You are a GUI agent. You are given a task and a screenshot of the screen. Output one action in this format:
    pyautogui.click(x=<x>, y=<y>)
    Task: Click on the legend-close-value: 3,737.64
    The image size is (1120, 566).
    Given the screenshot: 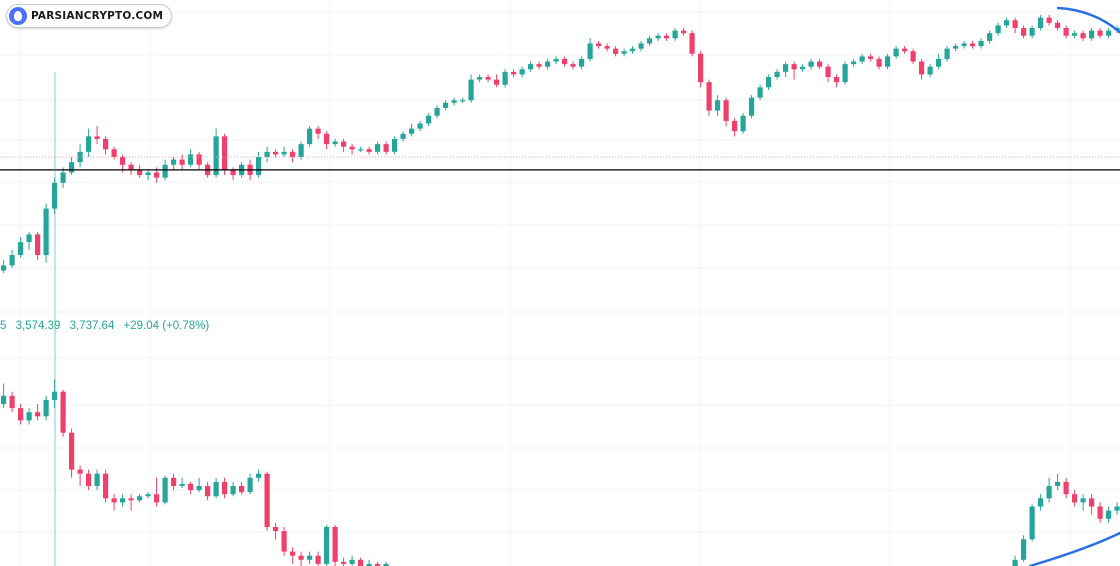 What is the action you would take?
    pyautogui.click(x=92, y=326)
    